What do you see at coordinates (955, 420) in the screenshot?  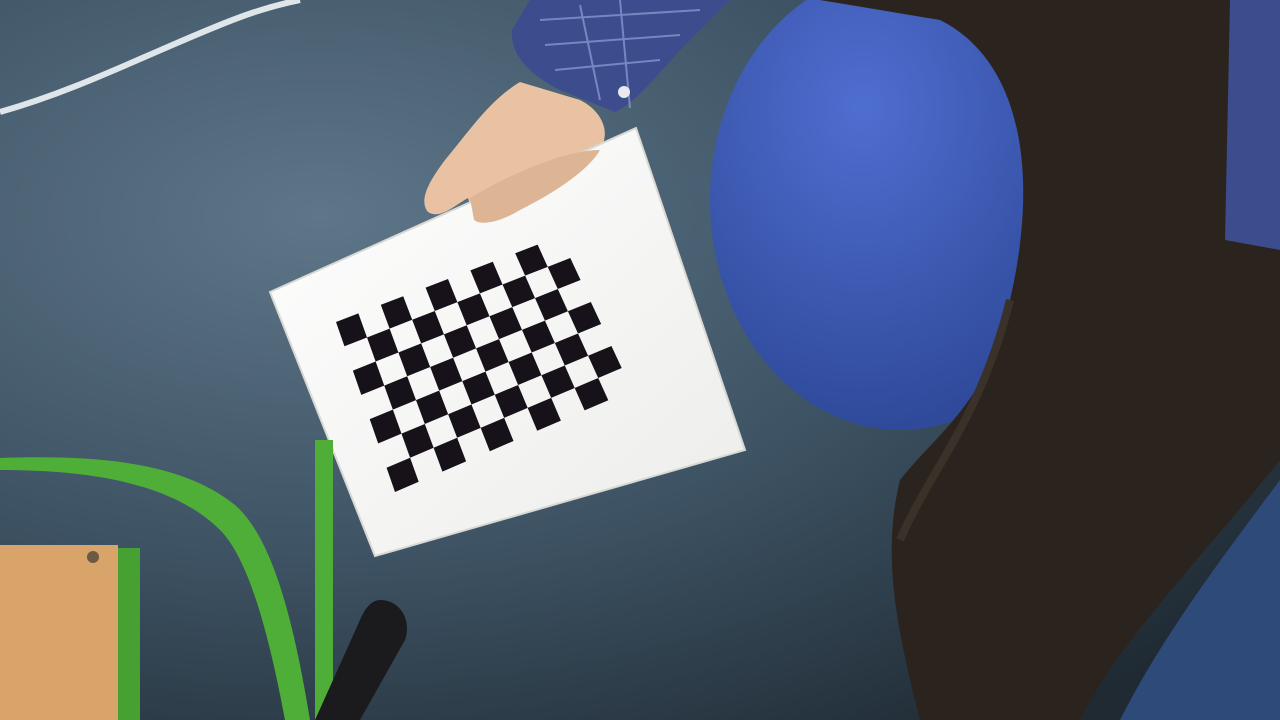 I see `trousers-highlight` at bounding box center [955, 420].